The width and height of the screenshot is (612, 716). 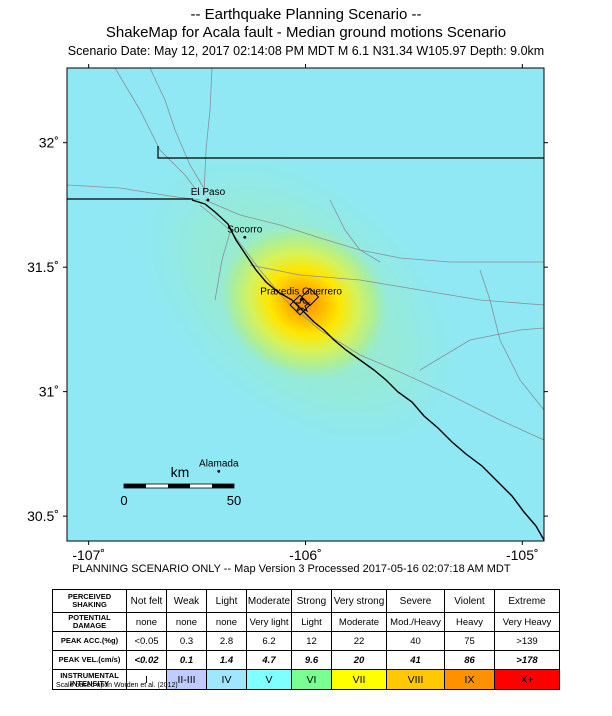 What do you see at coordinates (89, 625) in the screenshot?
I see `legend-row-label-line: DAMAGE` at bounding box center [89, 625].